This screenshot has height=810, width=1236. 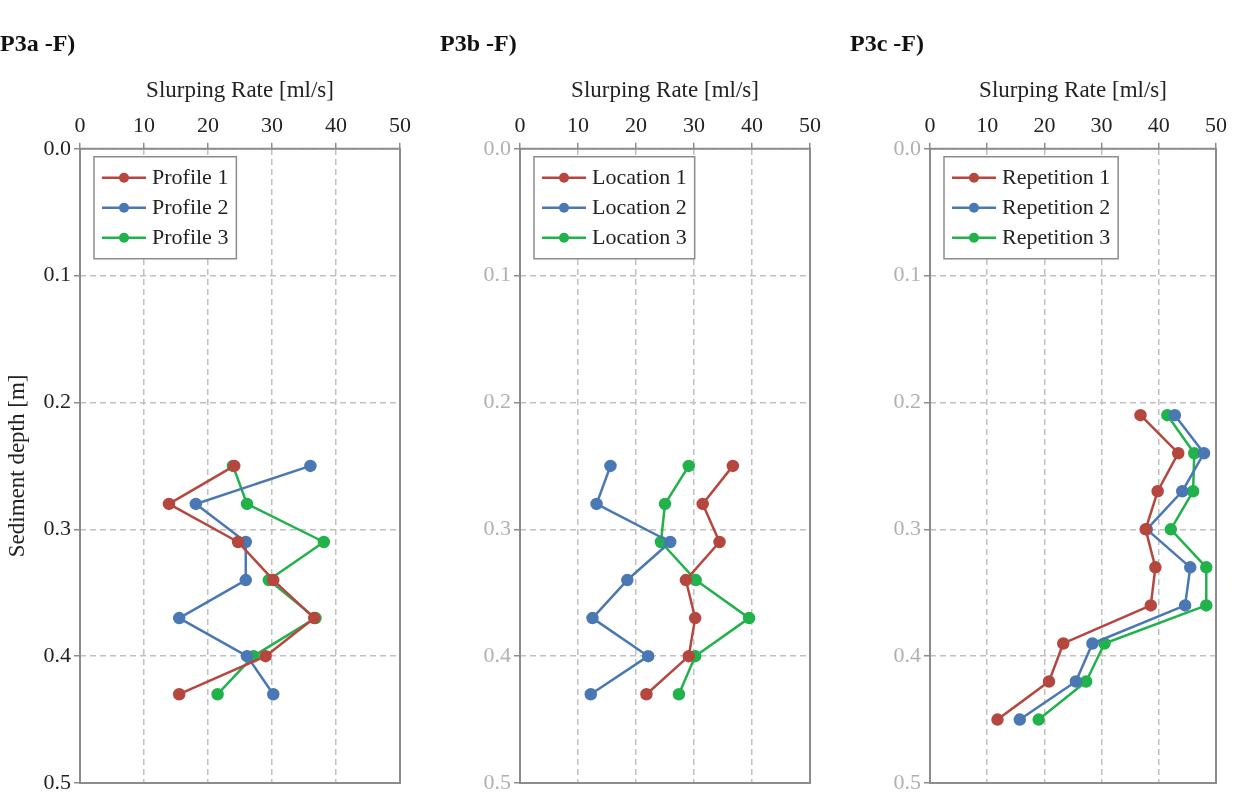 I want to click on y-axis-title: Sediment depth [m], so click(x=16, y=466).